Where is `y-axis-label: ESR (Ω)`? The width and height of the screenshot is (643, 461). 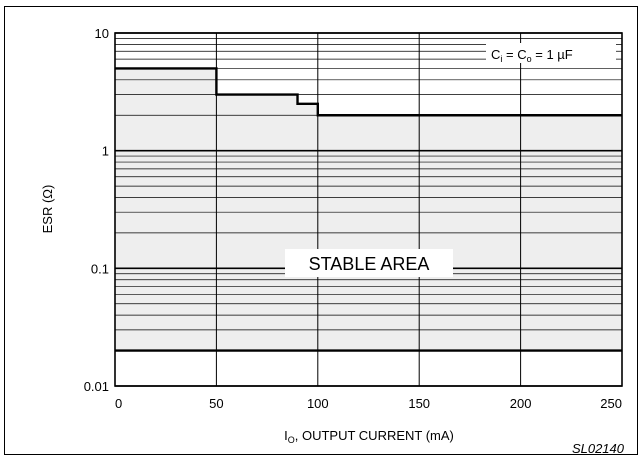
y-axis-label: ESR (Ω) is located at coordinates (47, 209).